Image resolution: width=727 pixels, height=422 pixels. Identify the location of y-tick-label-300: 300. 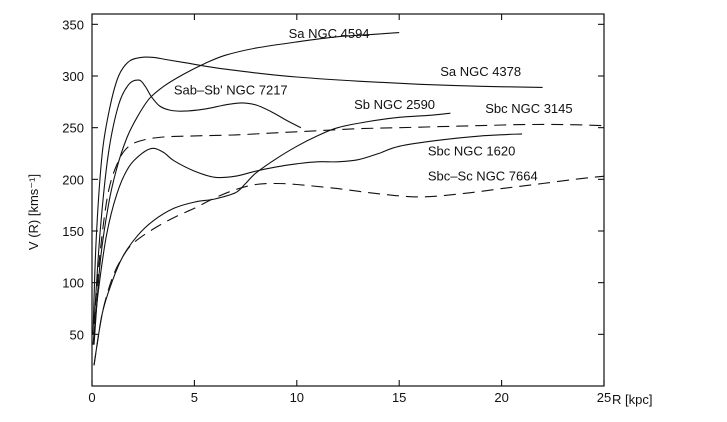
(73, 76).